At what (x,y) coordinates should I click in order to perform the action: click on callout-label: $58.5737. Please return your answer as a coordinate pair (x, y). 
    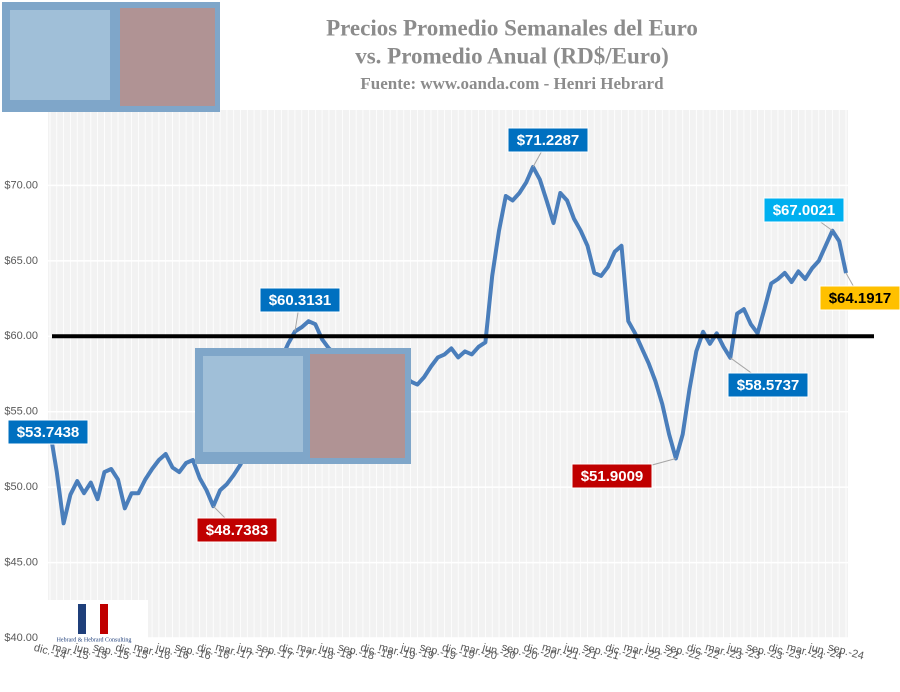
    Looking at the image, I should click on (768, 385).